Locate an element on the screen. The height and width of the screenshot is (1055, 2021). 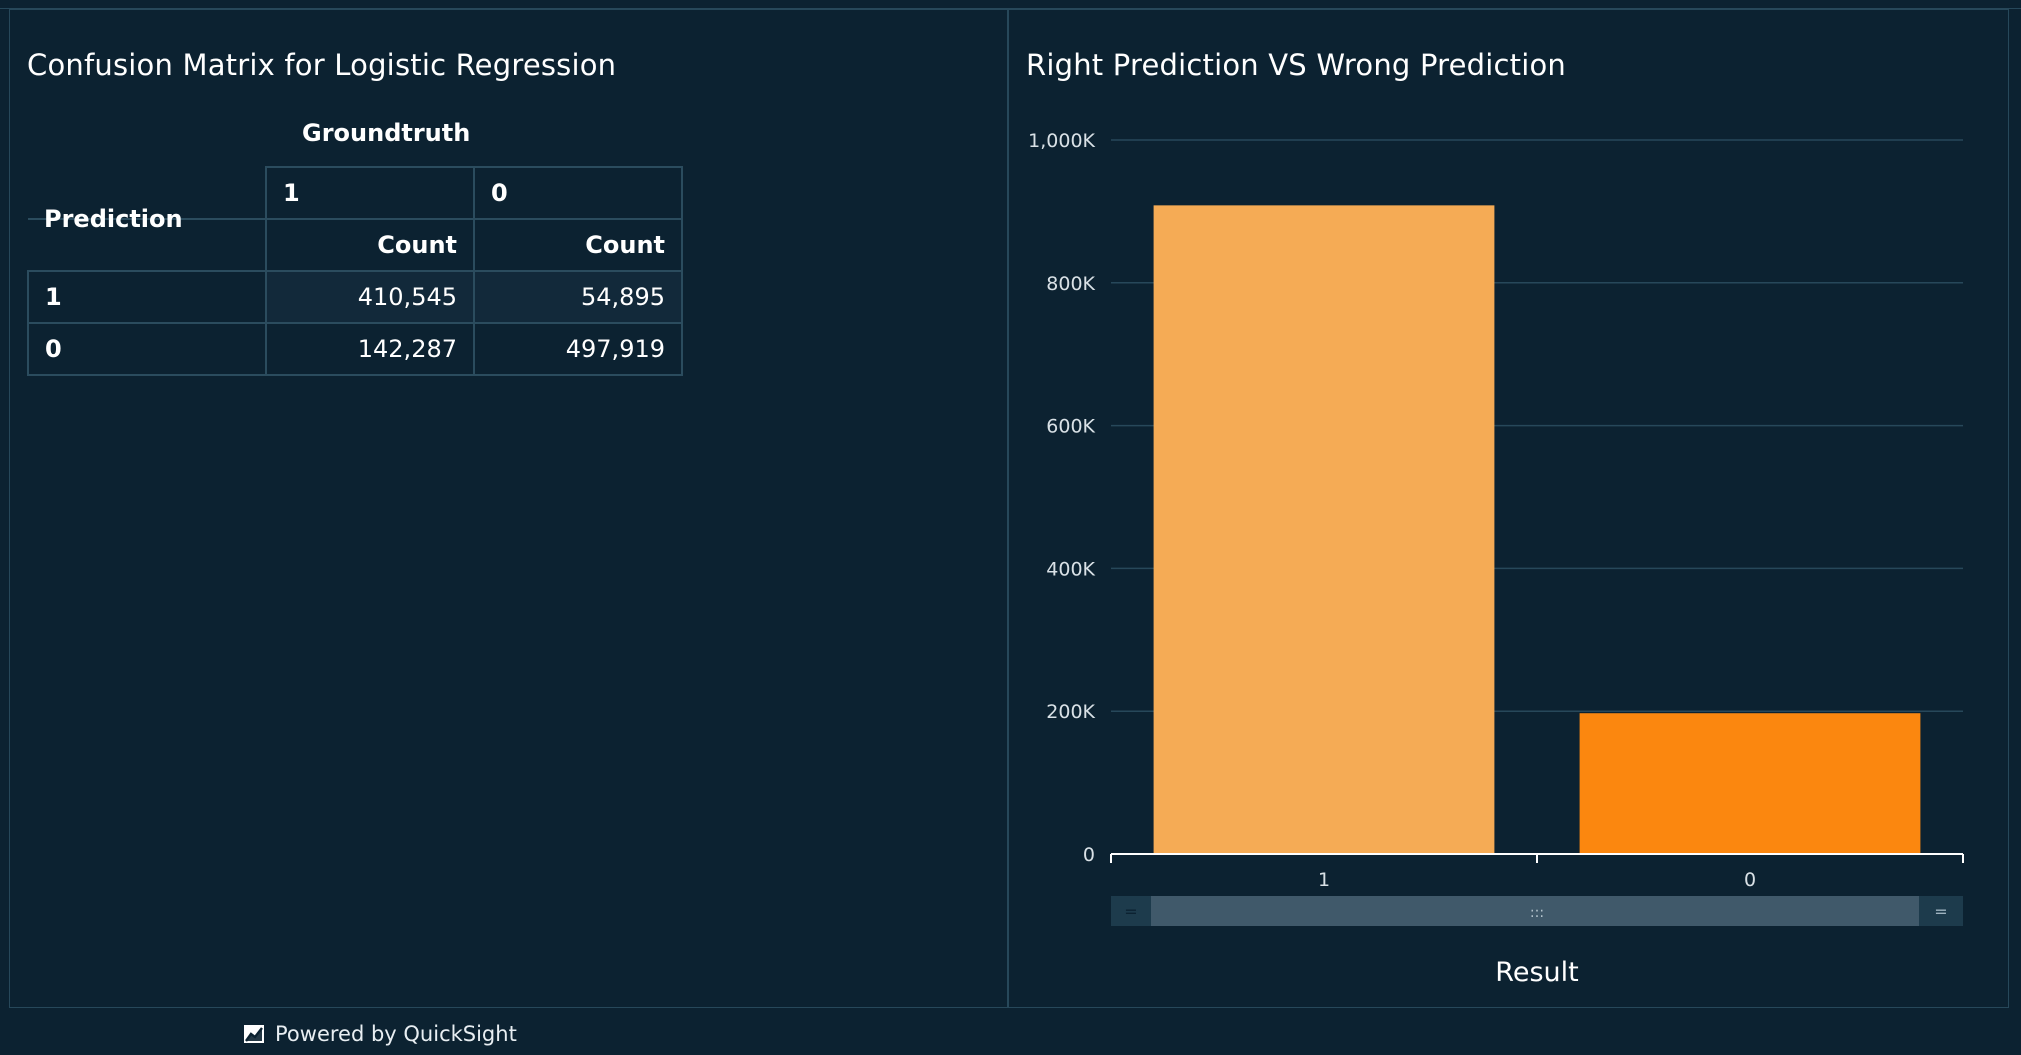
powered-by-label: Powered by QuickSight is located at coordinates (396, 1034).